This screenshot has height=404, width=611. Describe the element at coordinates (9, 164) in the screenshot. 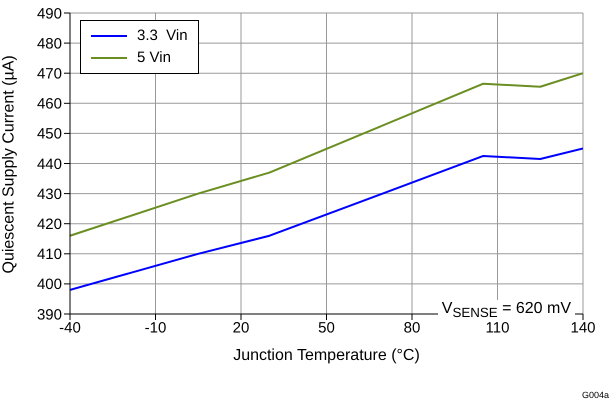

I see `y-axis-title: Quiescent Supply Current (µA)` at that location.